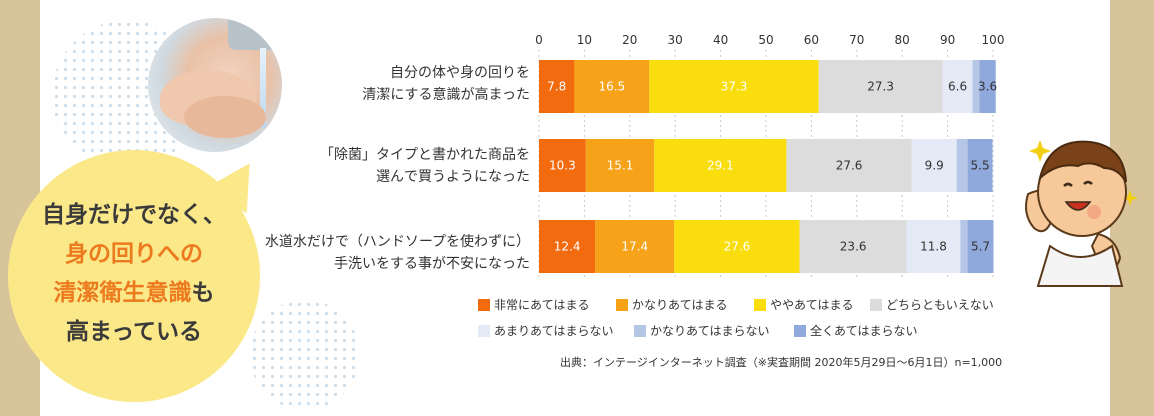 Image resolution: width=1154 pixels, height=416 pixels. I want to click on data-label: 9.9, so click(934, 166).